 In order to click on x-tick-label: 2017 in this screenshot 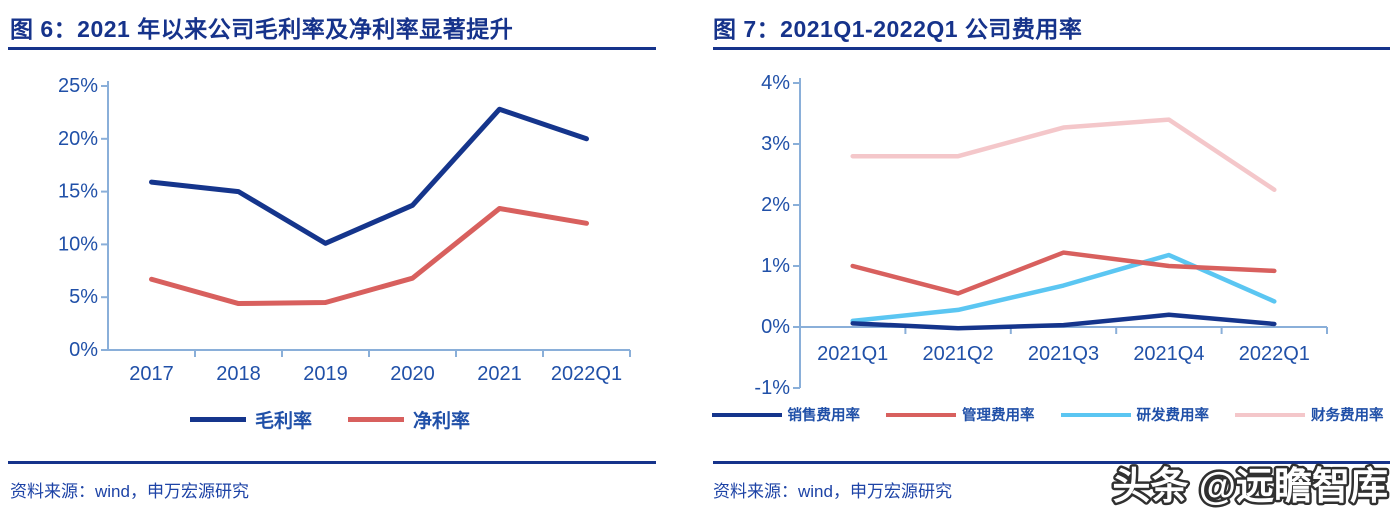, I will do `click(151, 374)`.